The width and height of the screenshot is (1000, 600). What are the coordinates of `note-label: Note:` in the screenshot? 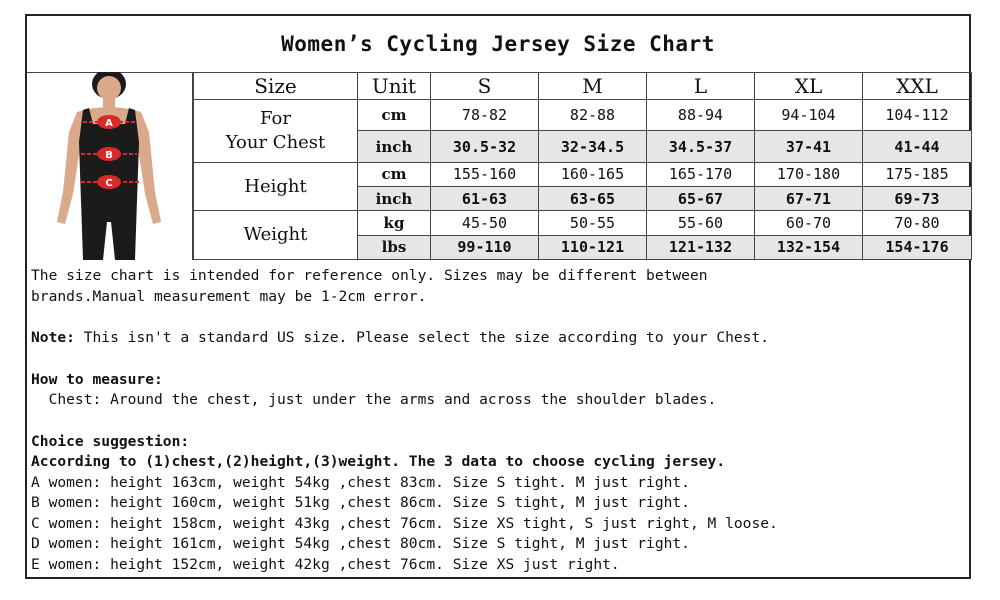 It's located at (53, 337).